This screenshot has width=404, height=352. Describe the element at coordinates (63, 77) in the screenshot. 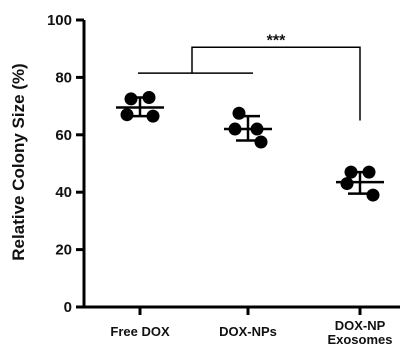

I see `y-tick-label: 80` at that location.